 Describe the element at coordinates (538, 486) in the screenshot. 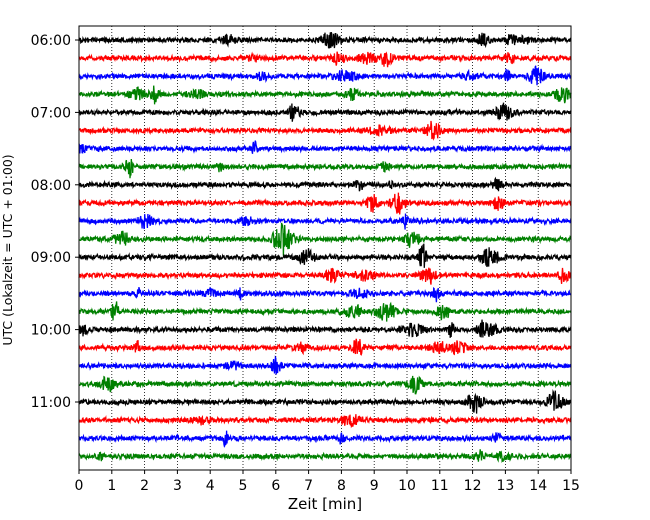

I see `x-tick-label: 14` at that location.